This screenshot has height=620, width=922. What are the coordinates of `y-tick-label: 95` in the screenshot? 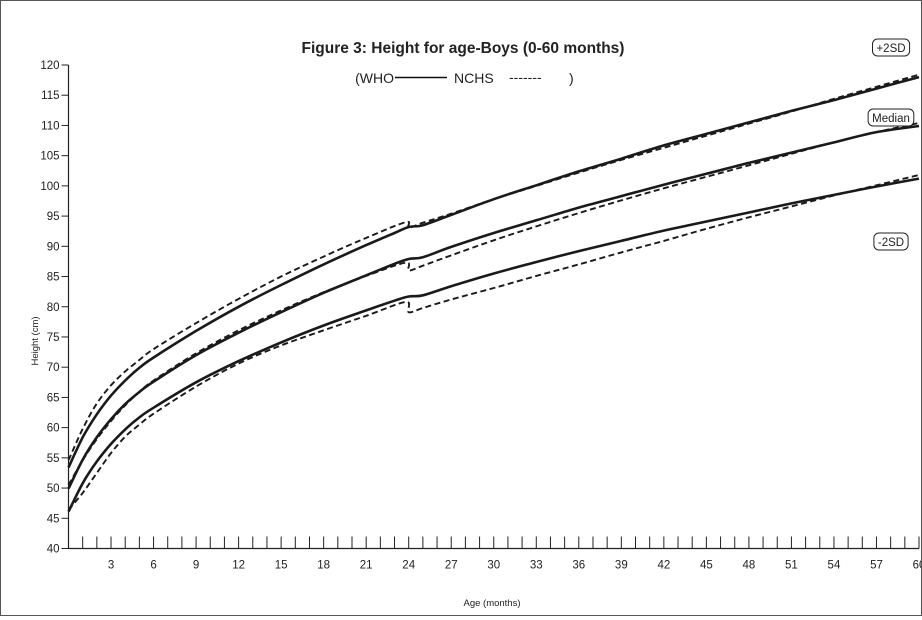 It's located at (53, 217).